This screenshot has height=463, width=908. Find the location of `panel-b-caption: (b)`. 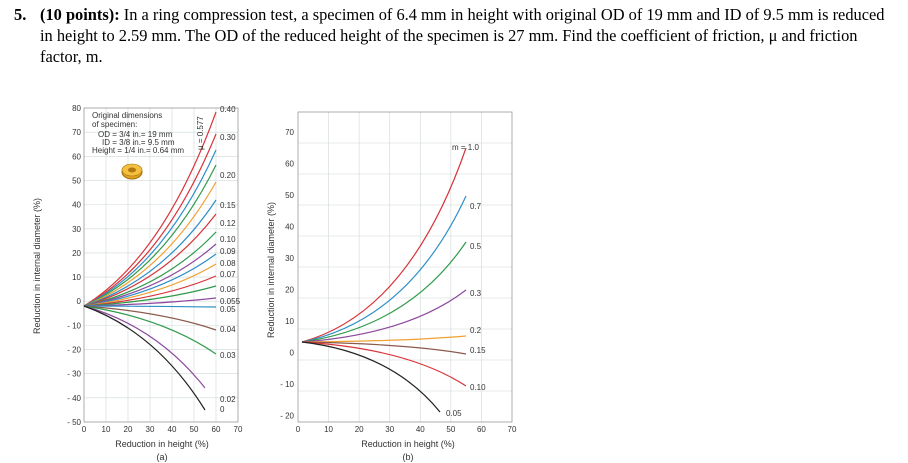

panel-b-caption: (b) is located at coordinates (408, 457).